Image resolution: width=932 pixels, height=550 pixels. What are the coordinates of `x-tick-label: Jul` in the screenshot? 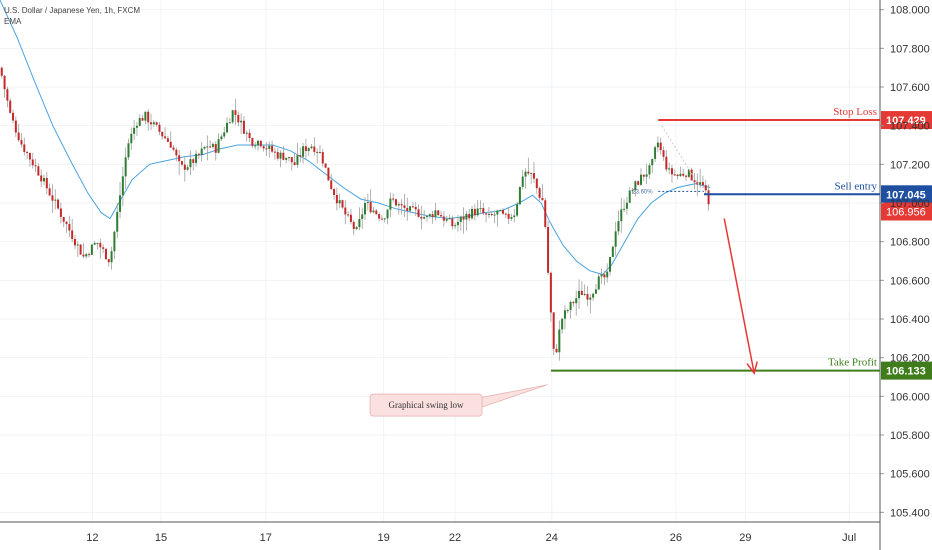 It's located at (849, 538).